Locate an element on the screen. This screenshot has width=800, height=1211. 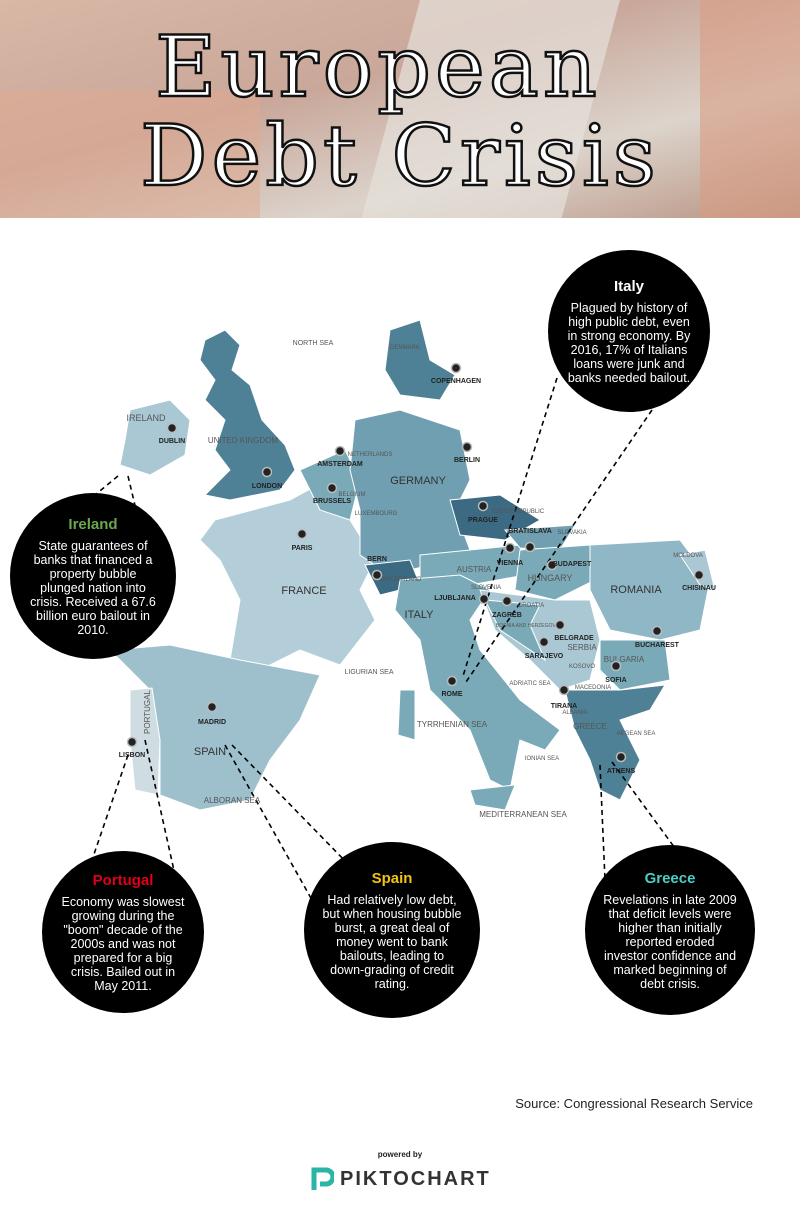
map-label: DENMARK is located at coordinates (405, 348).